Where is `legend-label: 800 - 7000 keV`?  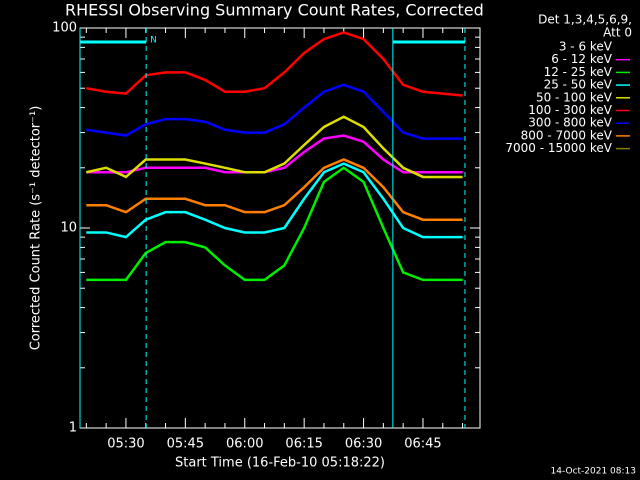
legend-label: 800 - 7000 keV is located at coordinates (567, 135).